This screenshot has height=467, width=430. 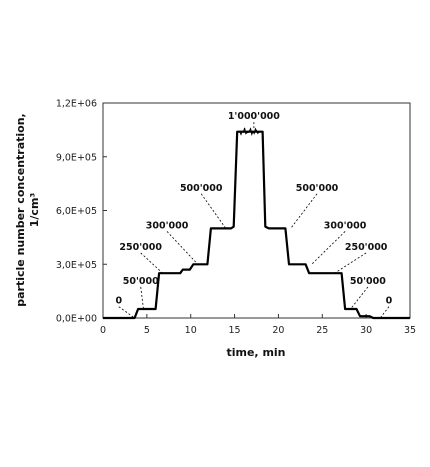 I want to click on noise-overlay, so click(x=249, y=132).